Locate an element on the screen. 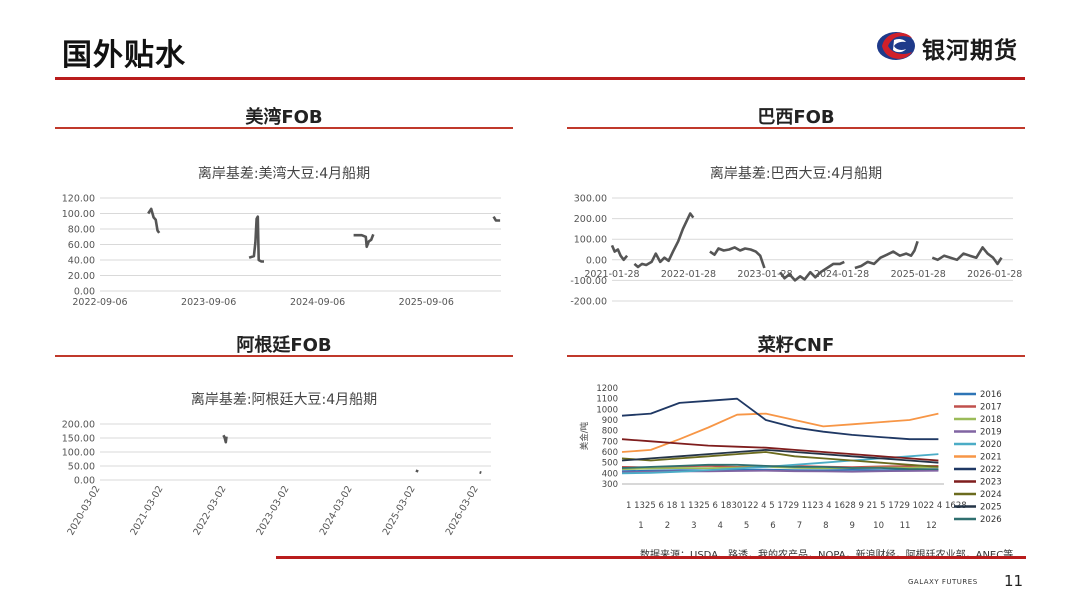  y-tick-label: 50.00 is located at coordinates (81, 467).